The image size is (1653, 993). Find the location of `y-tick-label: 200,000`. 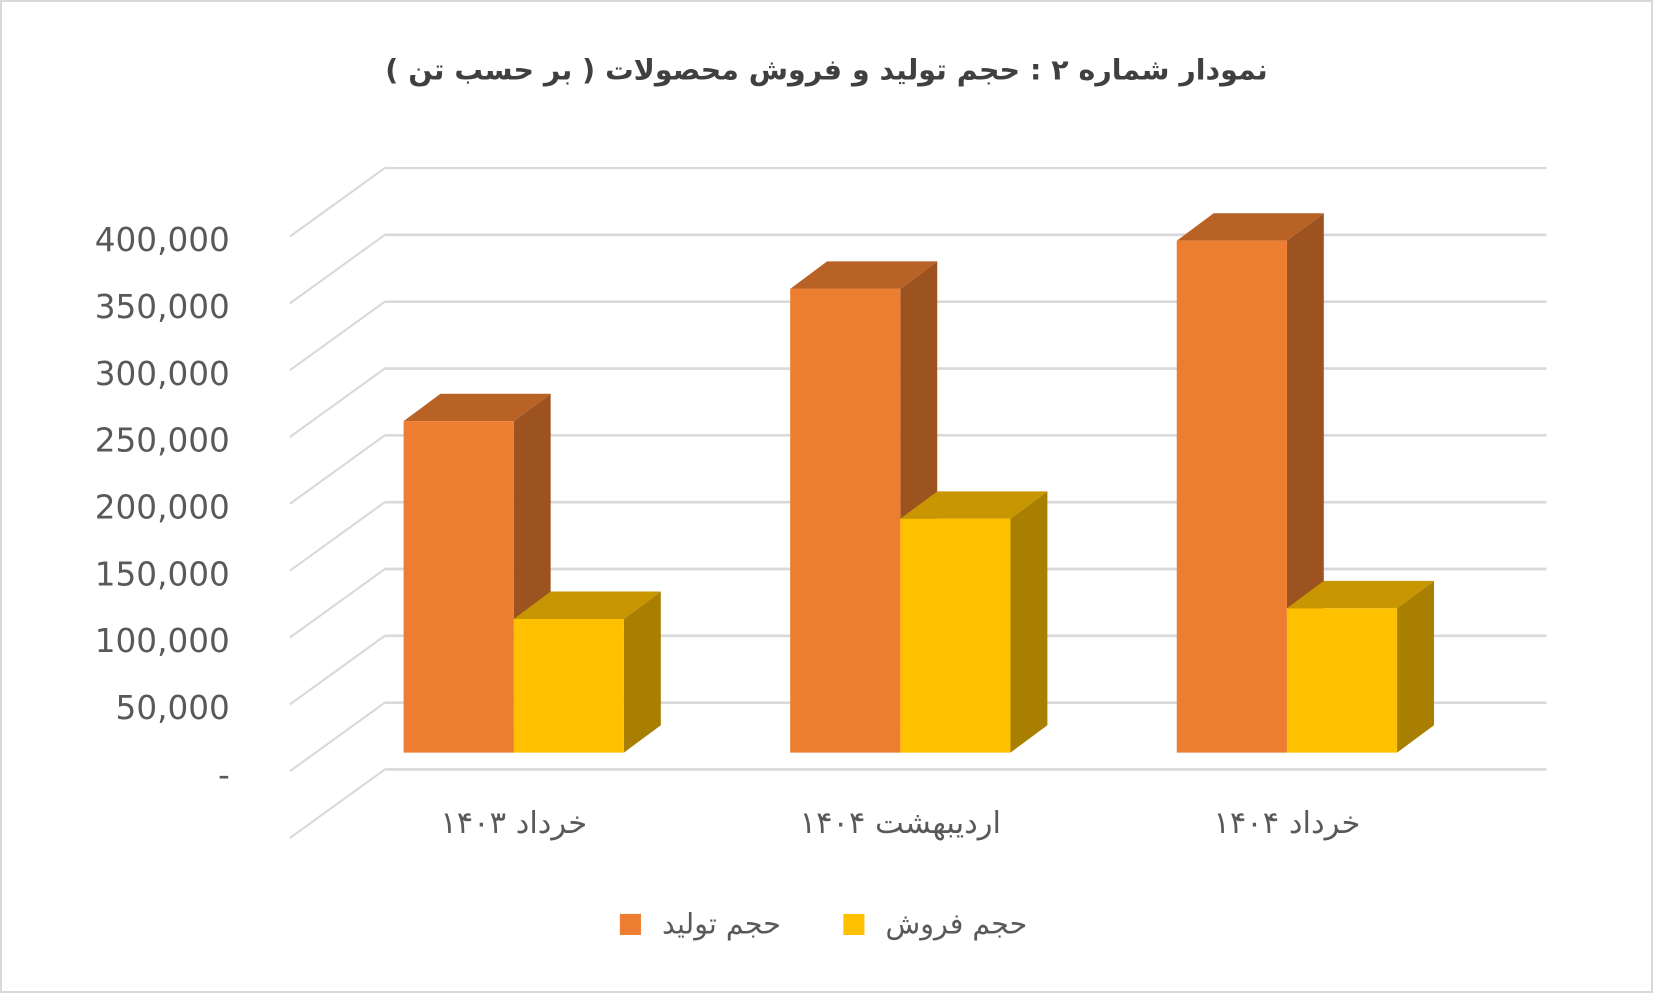

y-tick-label: 200,000 is located at coordinates (162, 508).